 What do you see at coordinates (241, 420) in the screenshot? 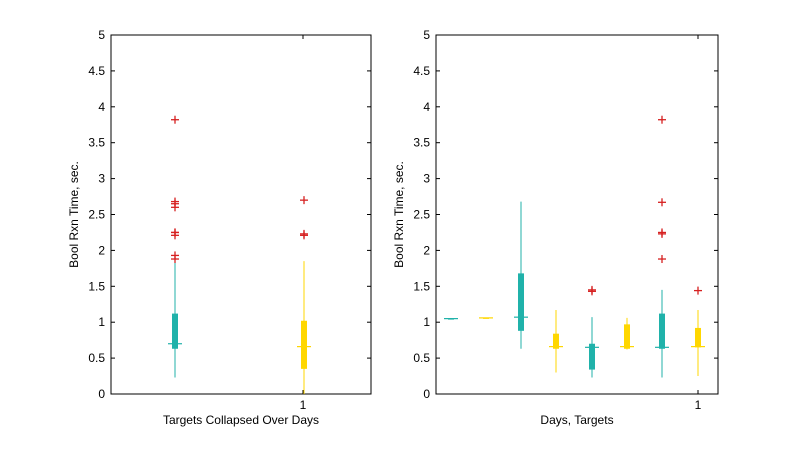
I see `x-axis-label: Targets Collapsed Over Days` at bounding box center [241, 420].